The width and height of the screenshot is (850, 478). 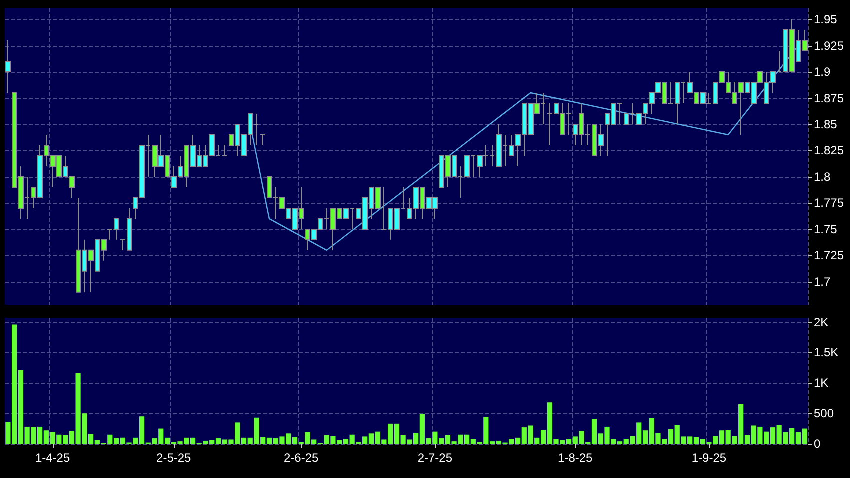 I want to click on x-tick-label: 2-6-25, so click(x=302, y=458).